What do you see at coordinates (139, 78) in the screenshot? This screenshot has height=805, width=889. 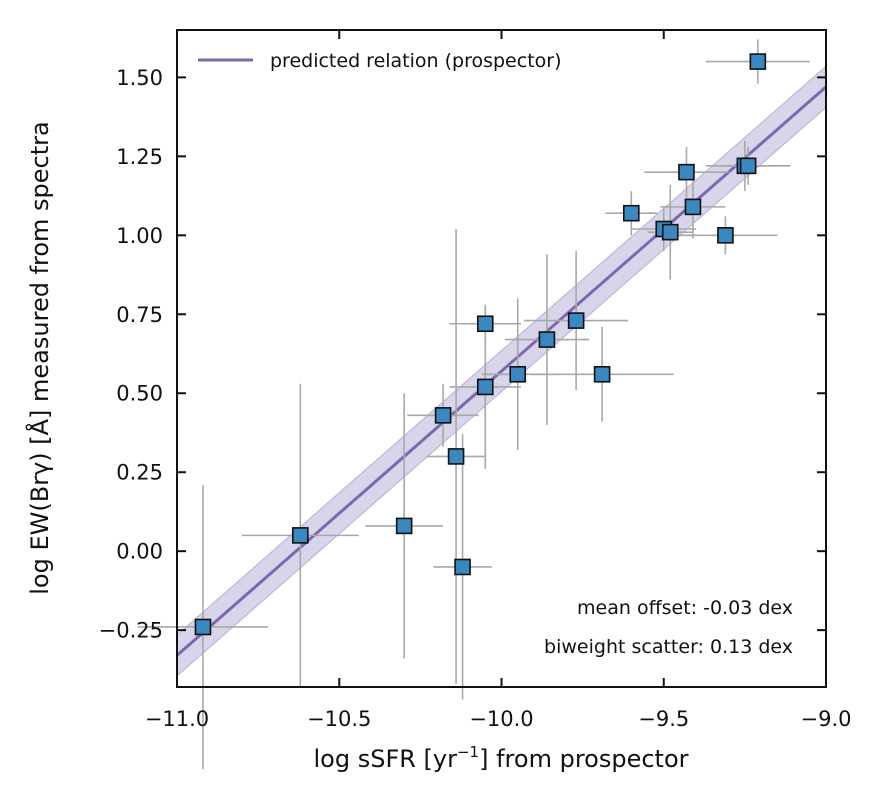 I see `y-tick-label: 1.50` at bounding box center [139, 78].